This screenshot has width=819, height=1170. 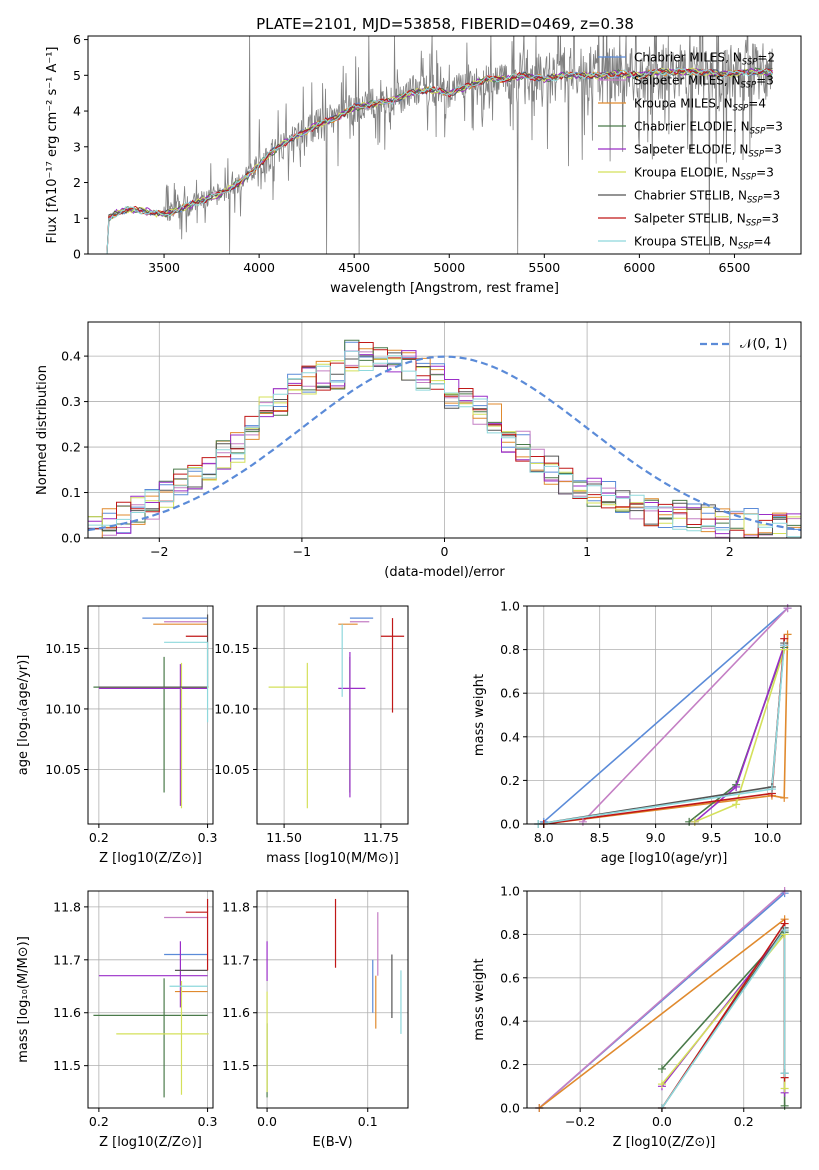 I want to click on legend-label: Salpeter STELIB, NSSP=3, so click(x=706, y=220).